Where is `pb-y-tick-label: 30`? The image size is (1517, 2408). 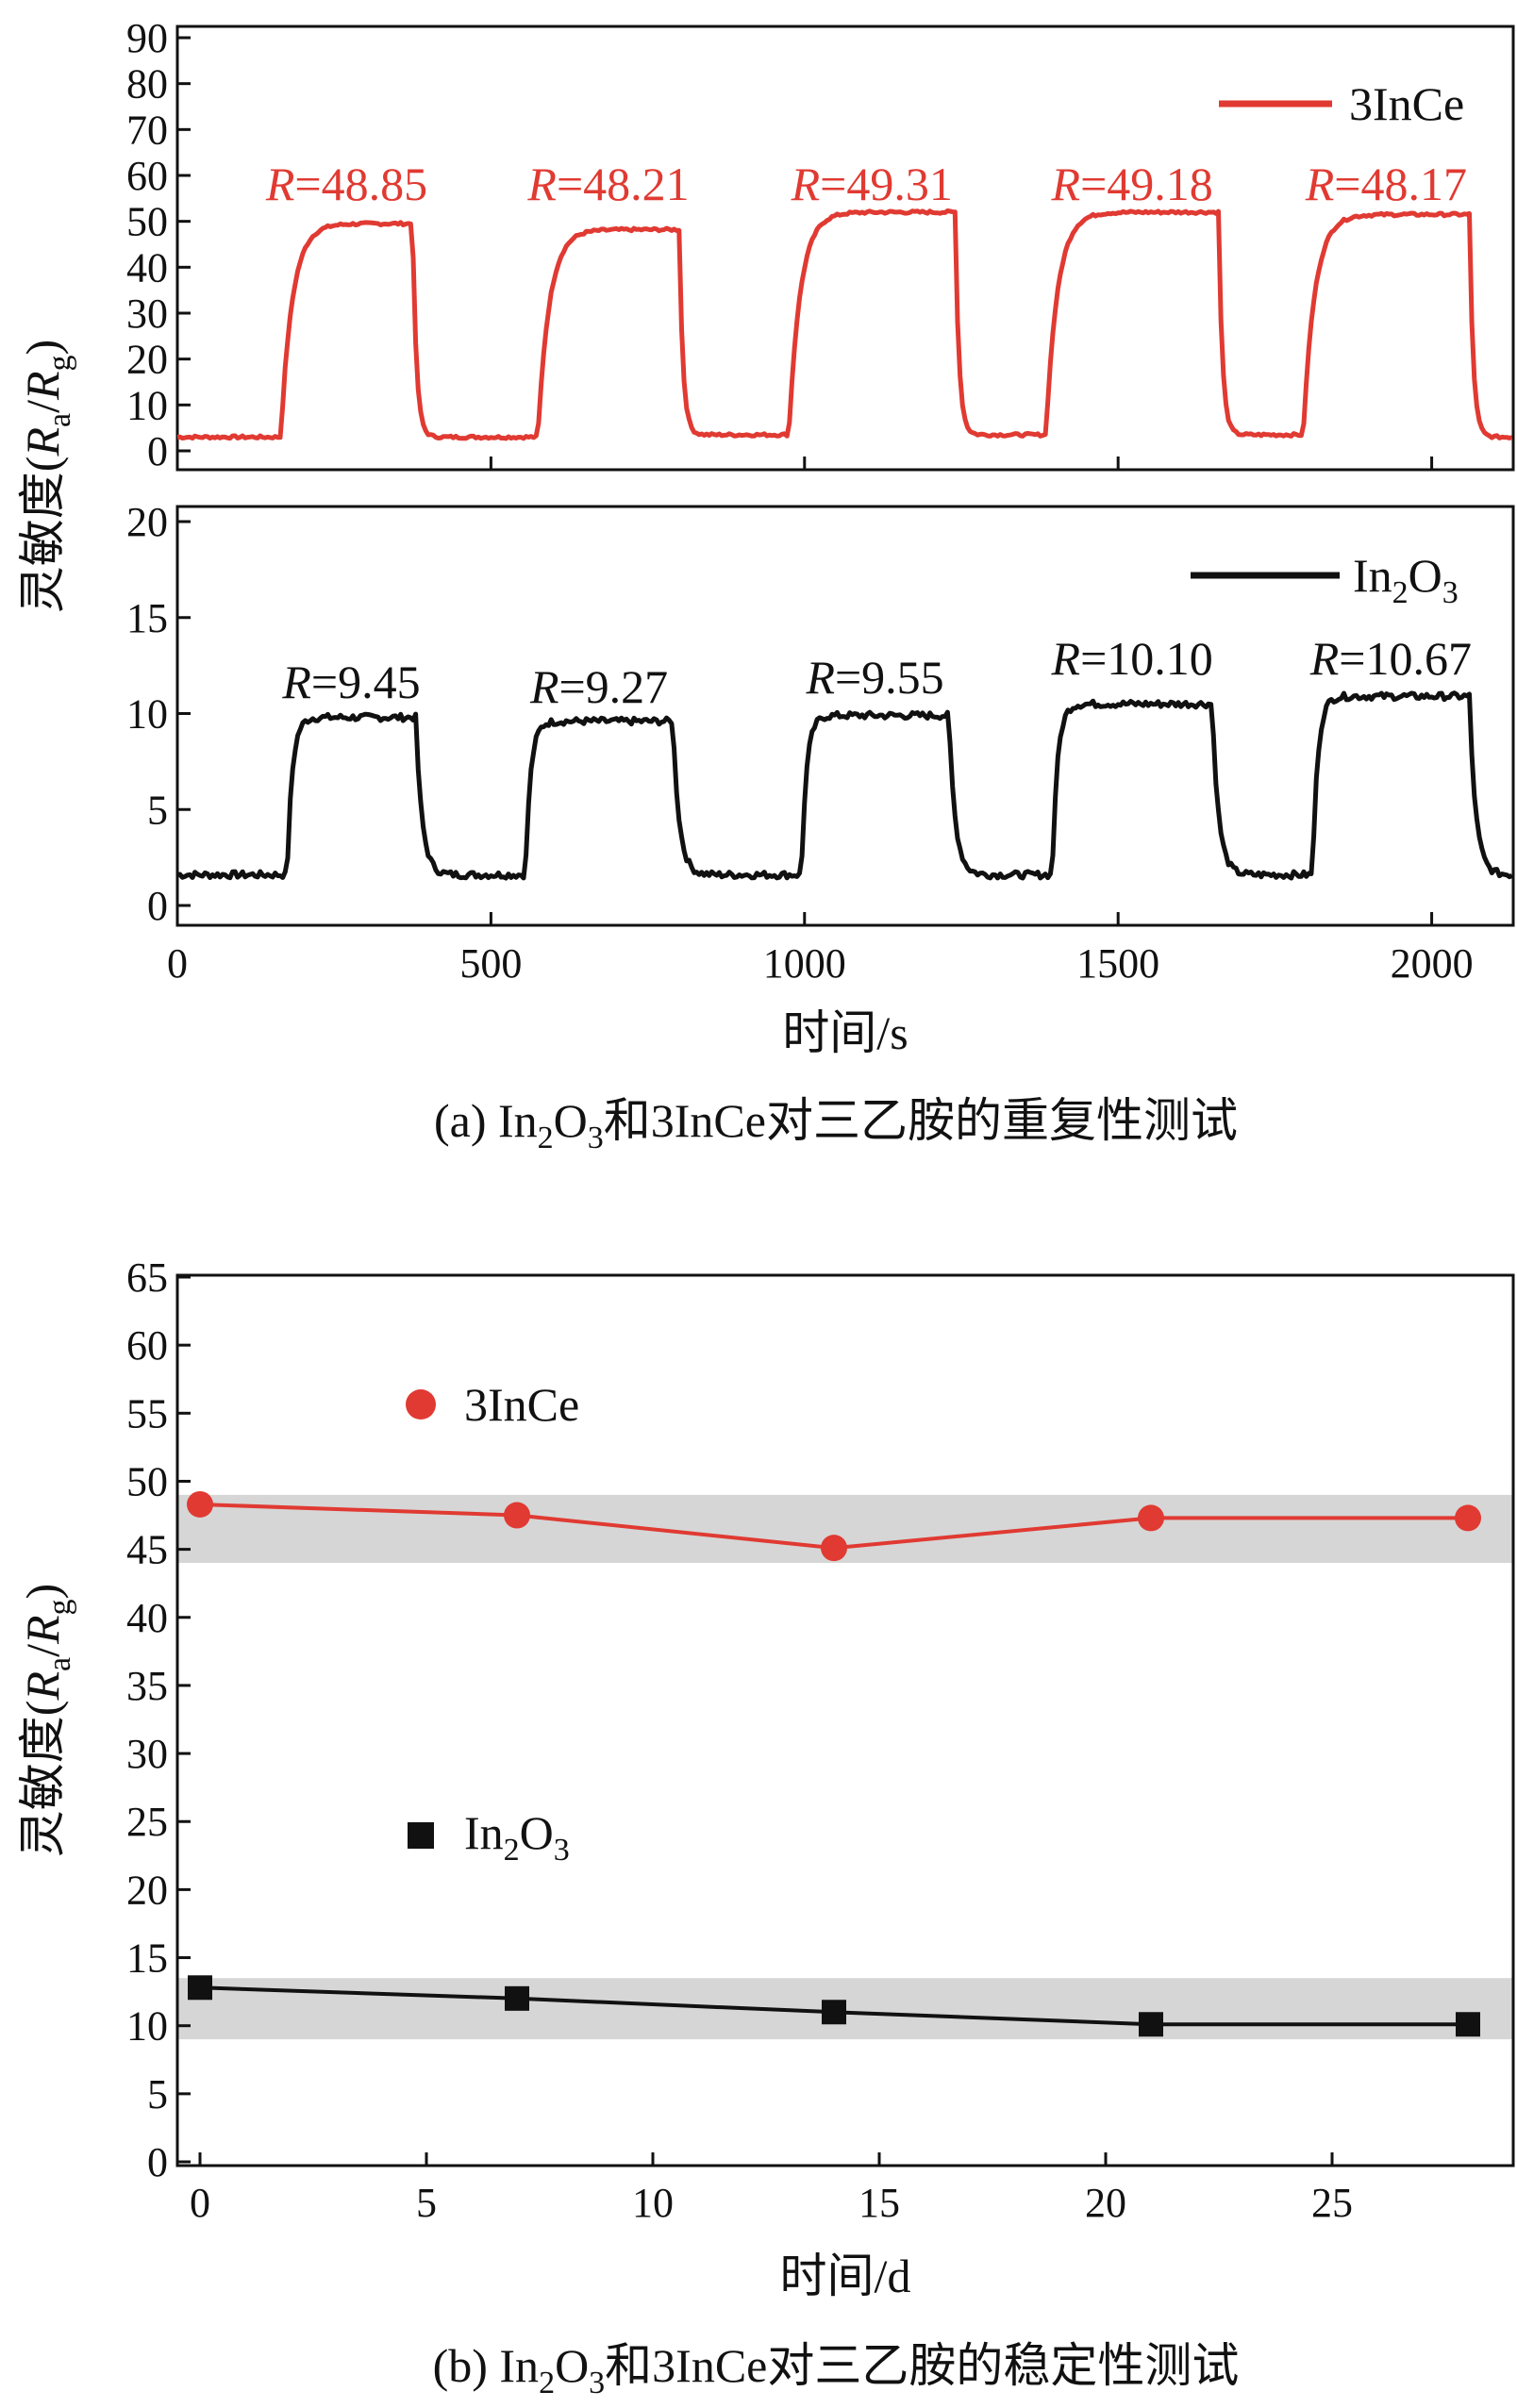 pb-y-tick-label: 30 is located at coordinates (147, 1754).